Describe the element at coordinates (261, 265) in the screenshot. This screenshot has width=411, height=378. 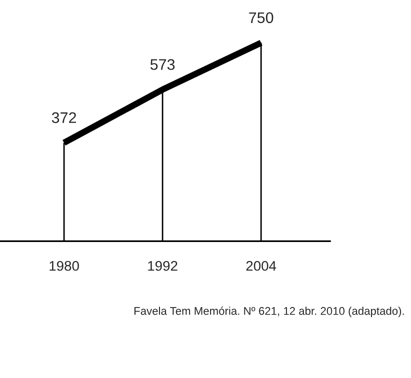
I see `x-tick-label: 2004` at that location.